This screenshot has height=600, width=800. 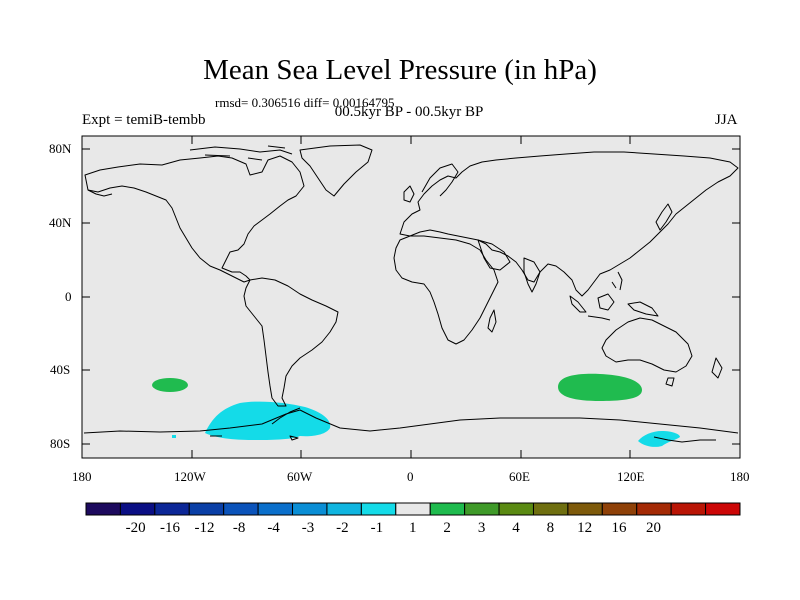 What do you see at coordinates (254, 438) in the screenshot?
I see `coast-weddell-islands` at bounding box center [254, 438].